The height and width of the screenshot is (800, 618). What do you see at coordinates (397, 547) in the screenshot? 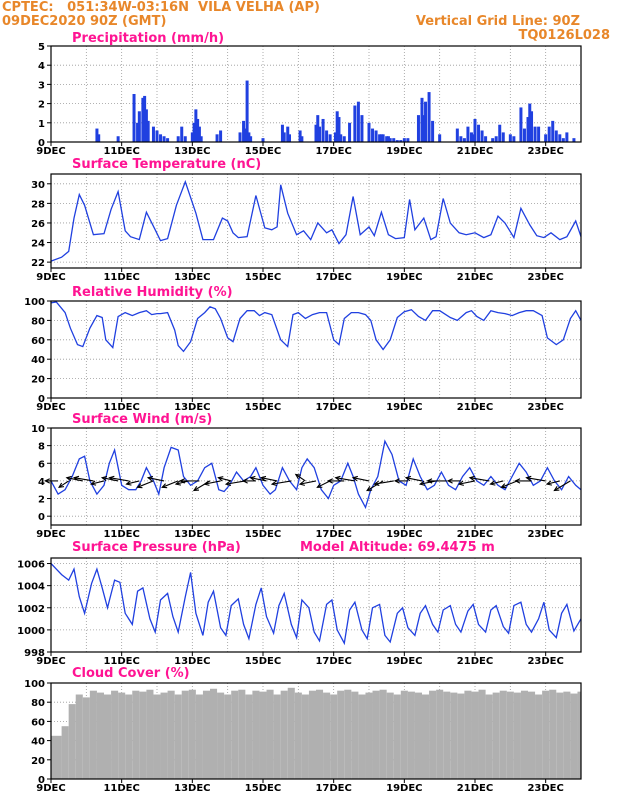
I see `panel-annotation: Model Altitude: 69.4475 m` at bounding box center [397, 547].